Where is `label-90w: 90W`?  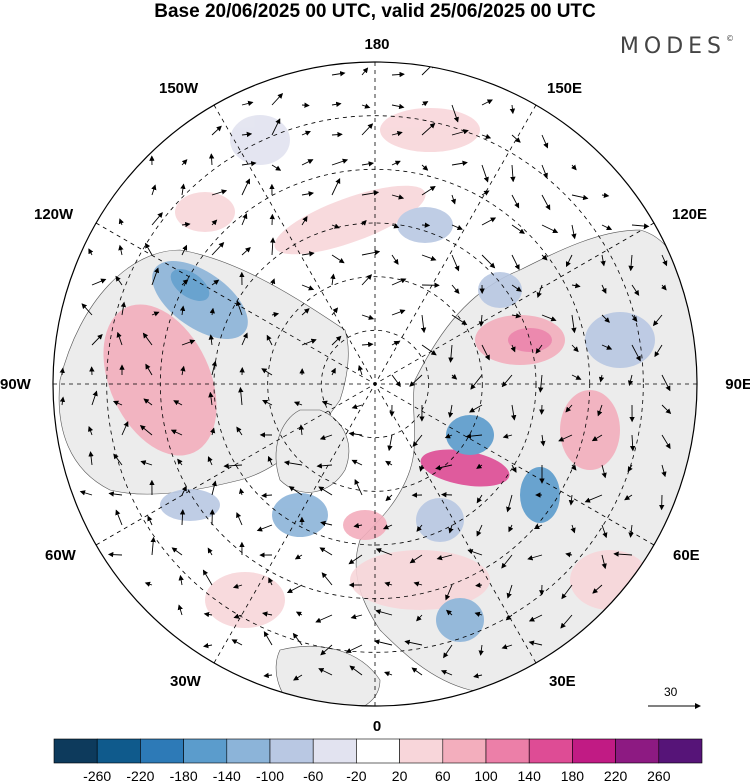
label-90w: 90W is located at coordinates (15, 384).